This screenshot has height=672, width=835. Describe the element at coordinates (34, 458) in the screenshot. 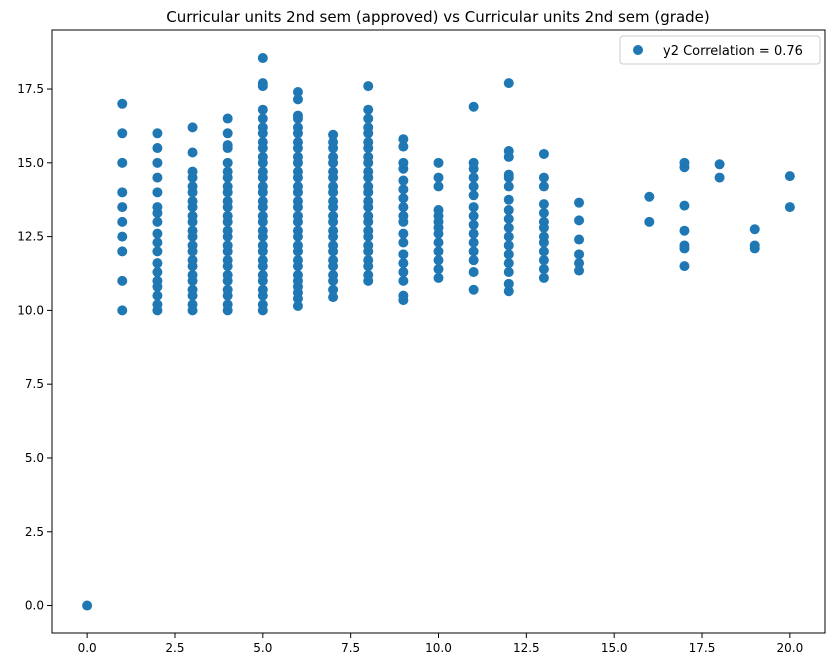

I see `y-tick-label: 5.0` at that location.